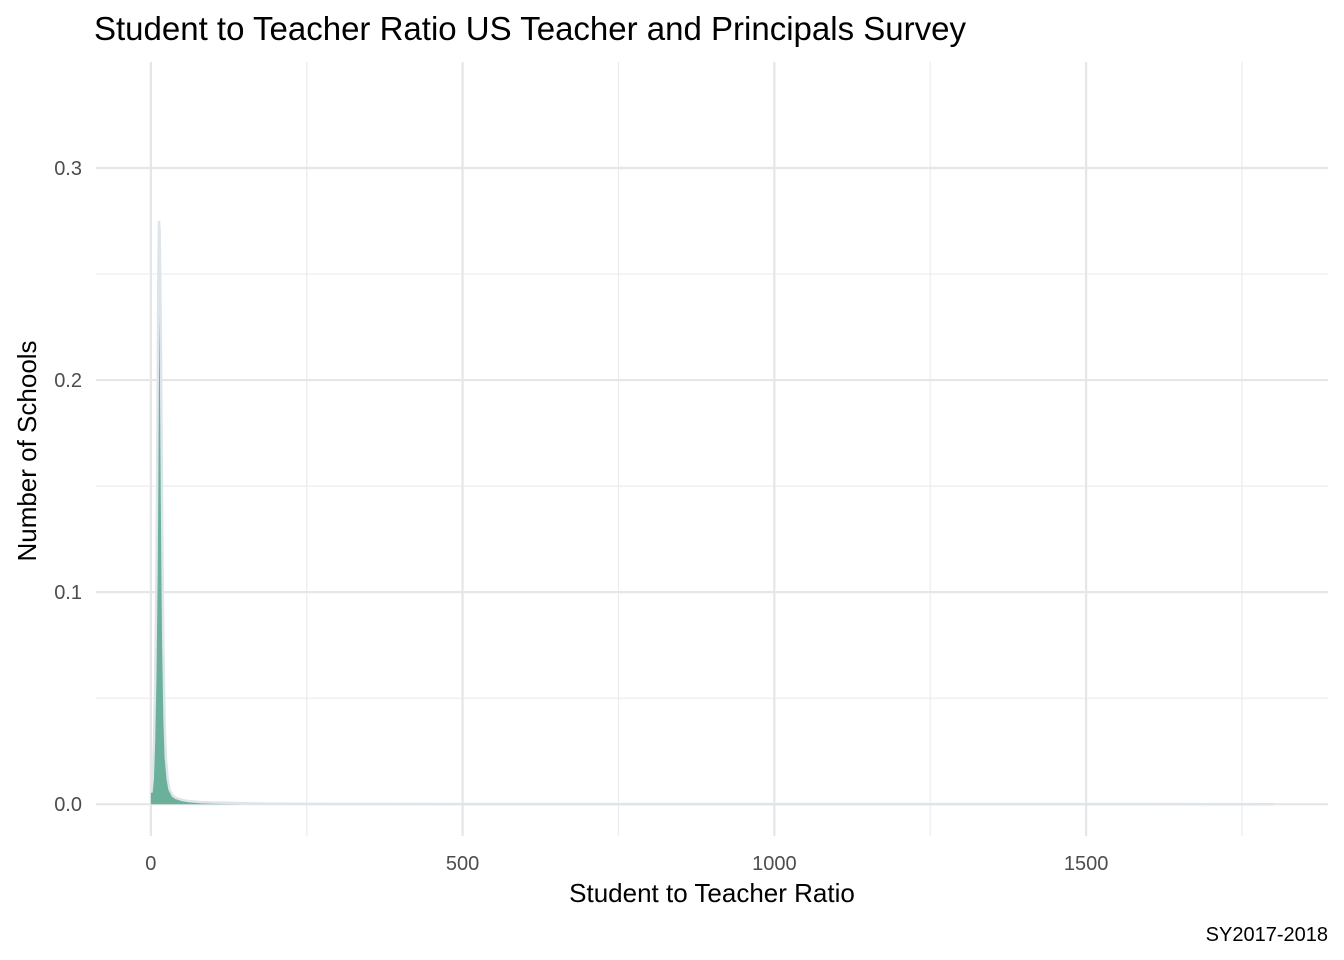 This screenshot has width=1344, height=960. I want to click on chart-caption: SY2017-2018, so click(1267, 935).